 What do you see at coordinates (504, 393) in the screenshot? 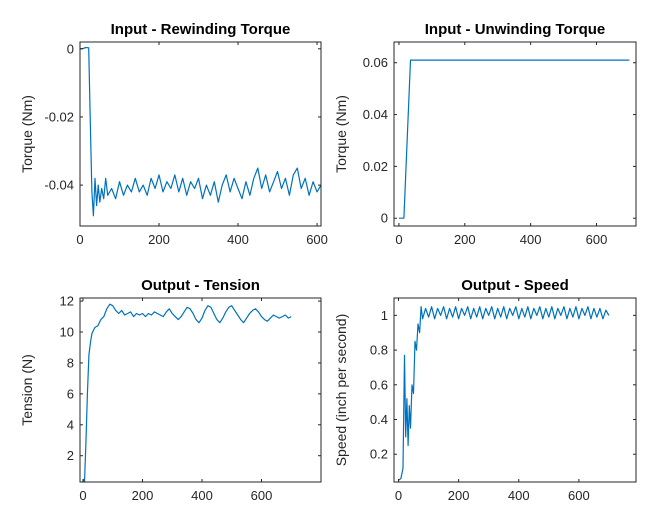
I see `chart-4-series-line` at bounding box center [504, 393].